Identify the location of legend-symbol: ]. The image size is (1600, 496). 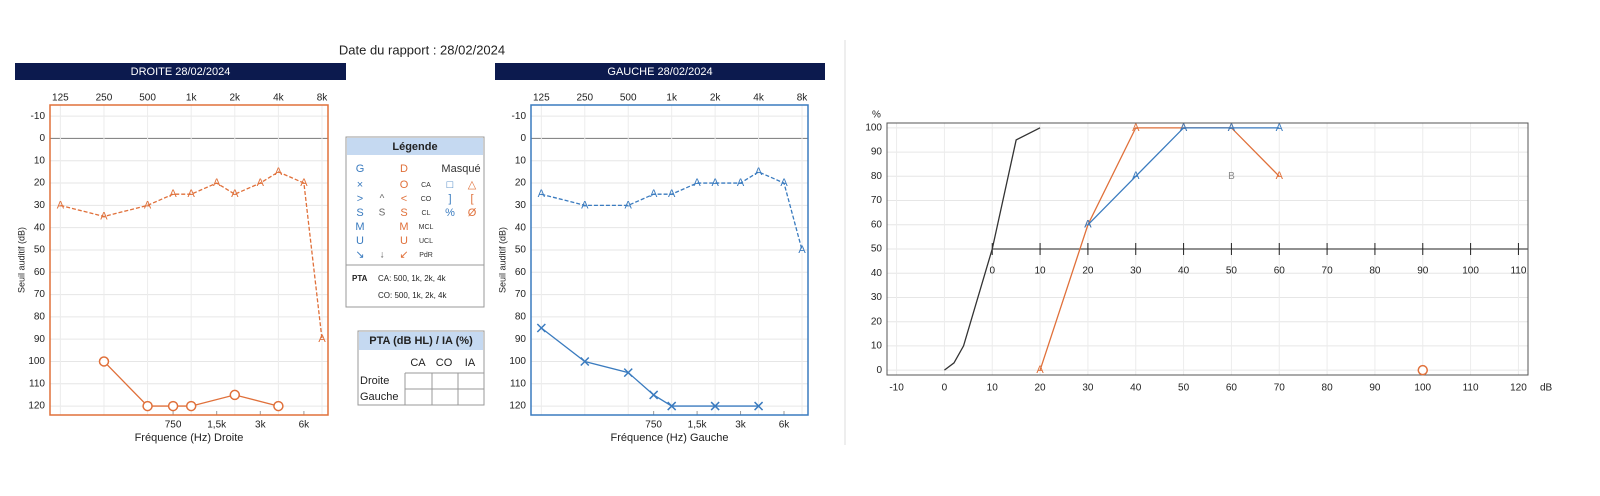
(449, 199).